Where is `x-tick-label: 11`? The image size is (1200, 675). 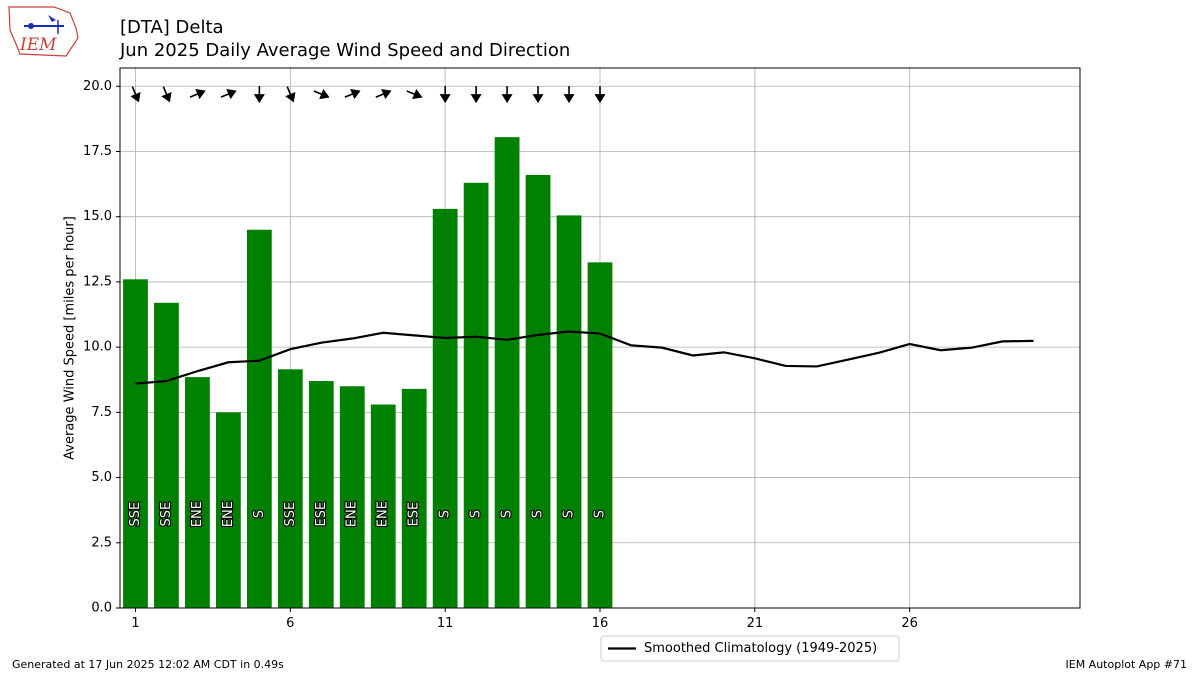
x-tick-label: 11 is located at coordinates (445, 623).